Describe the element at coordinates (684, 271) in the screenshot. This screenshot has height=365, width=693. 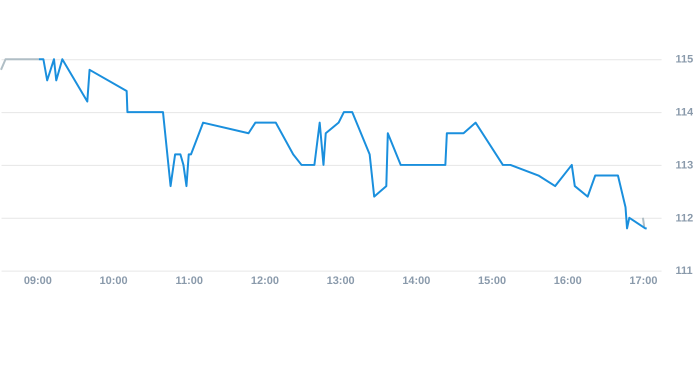
I see `y-tick-label: 111` at that location.